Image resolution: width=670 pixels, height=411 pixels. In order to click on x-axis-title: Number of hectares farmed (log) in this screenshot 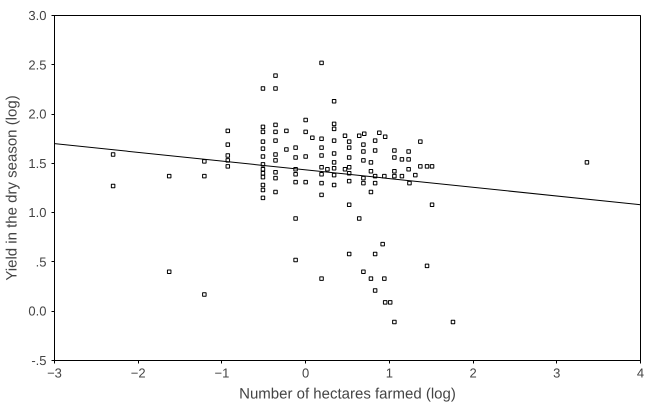, I will do `click(347, 394)`.